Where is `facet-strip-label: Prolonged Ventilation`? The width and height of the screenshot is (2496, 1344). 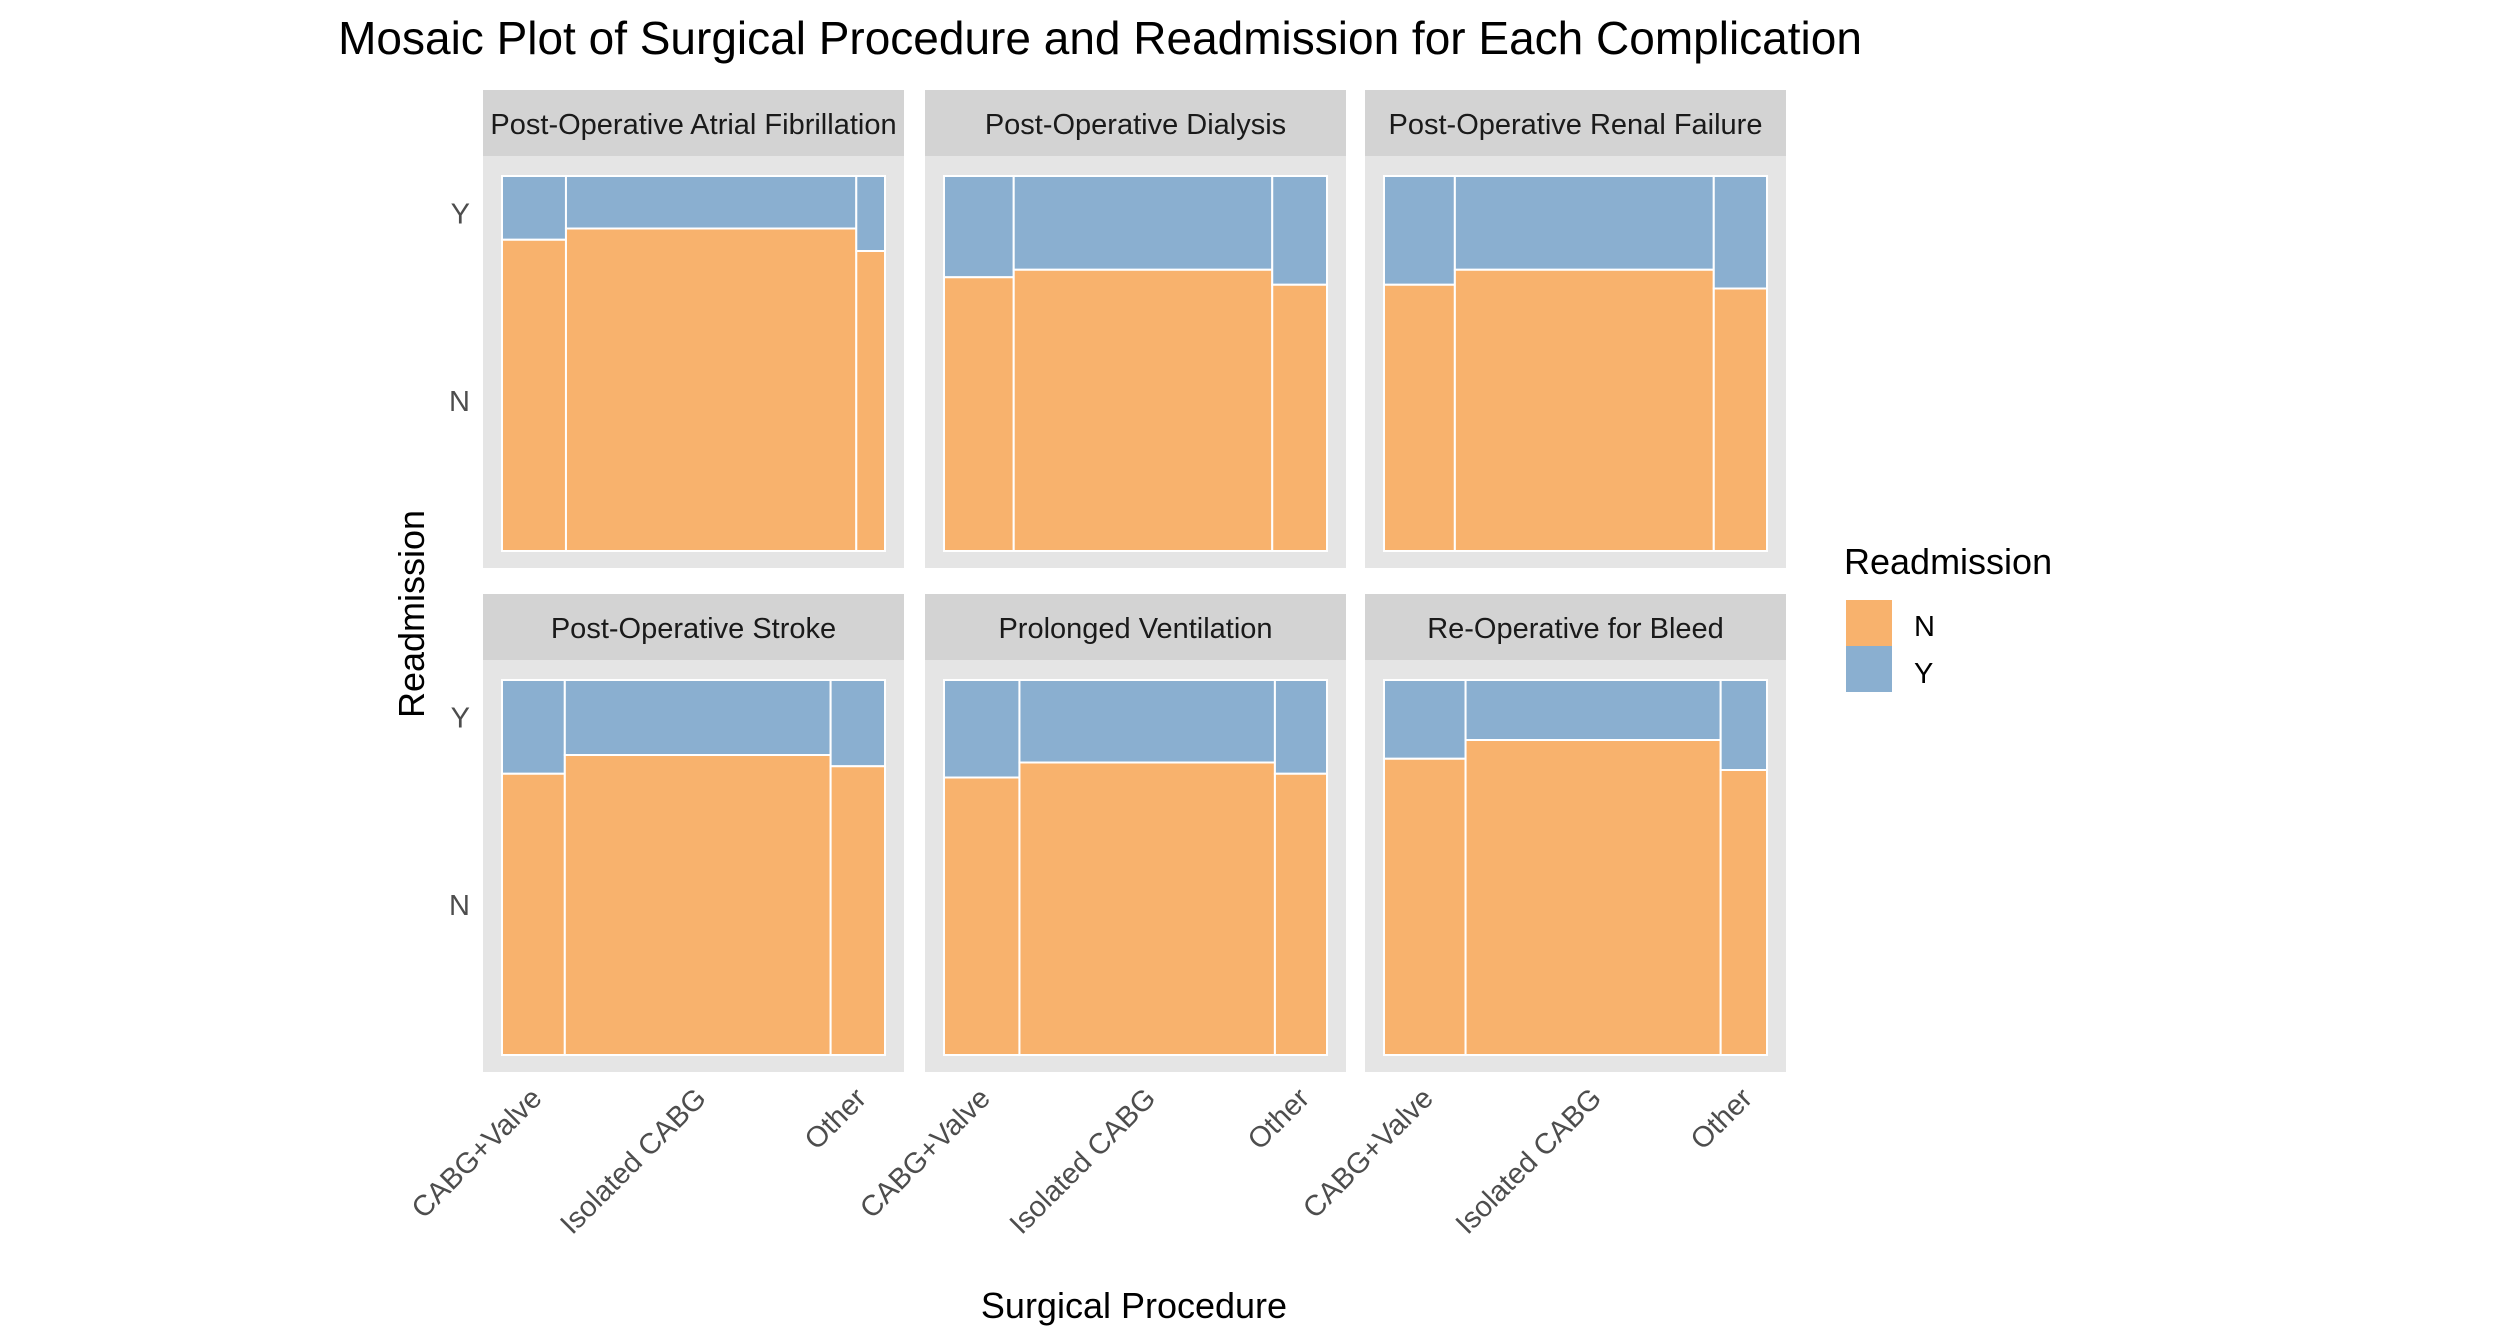 facet-strip-label: Prolonged Ventilation is located at coordinates (1135, 629).